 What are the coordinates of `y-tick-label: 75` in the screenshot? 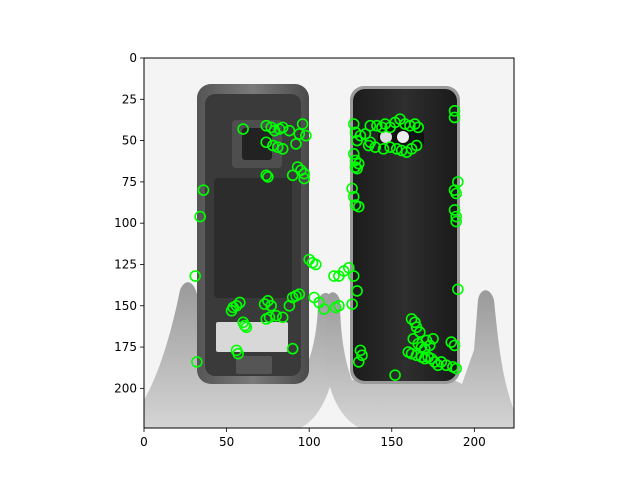 It's located at (129, 182).